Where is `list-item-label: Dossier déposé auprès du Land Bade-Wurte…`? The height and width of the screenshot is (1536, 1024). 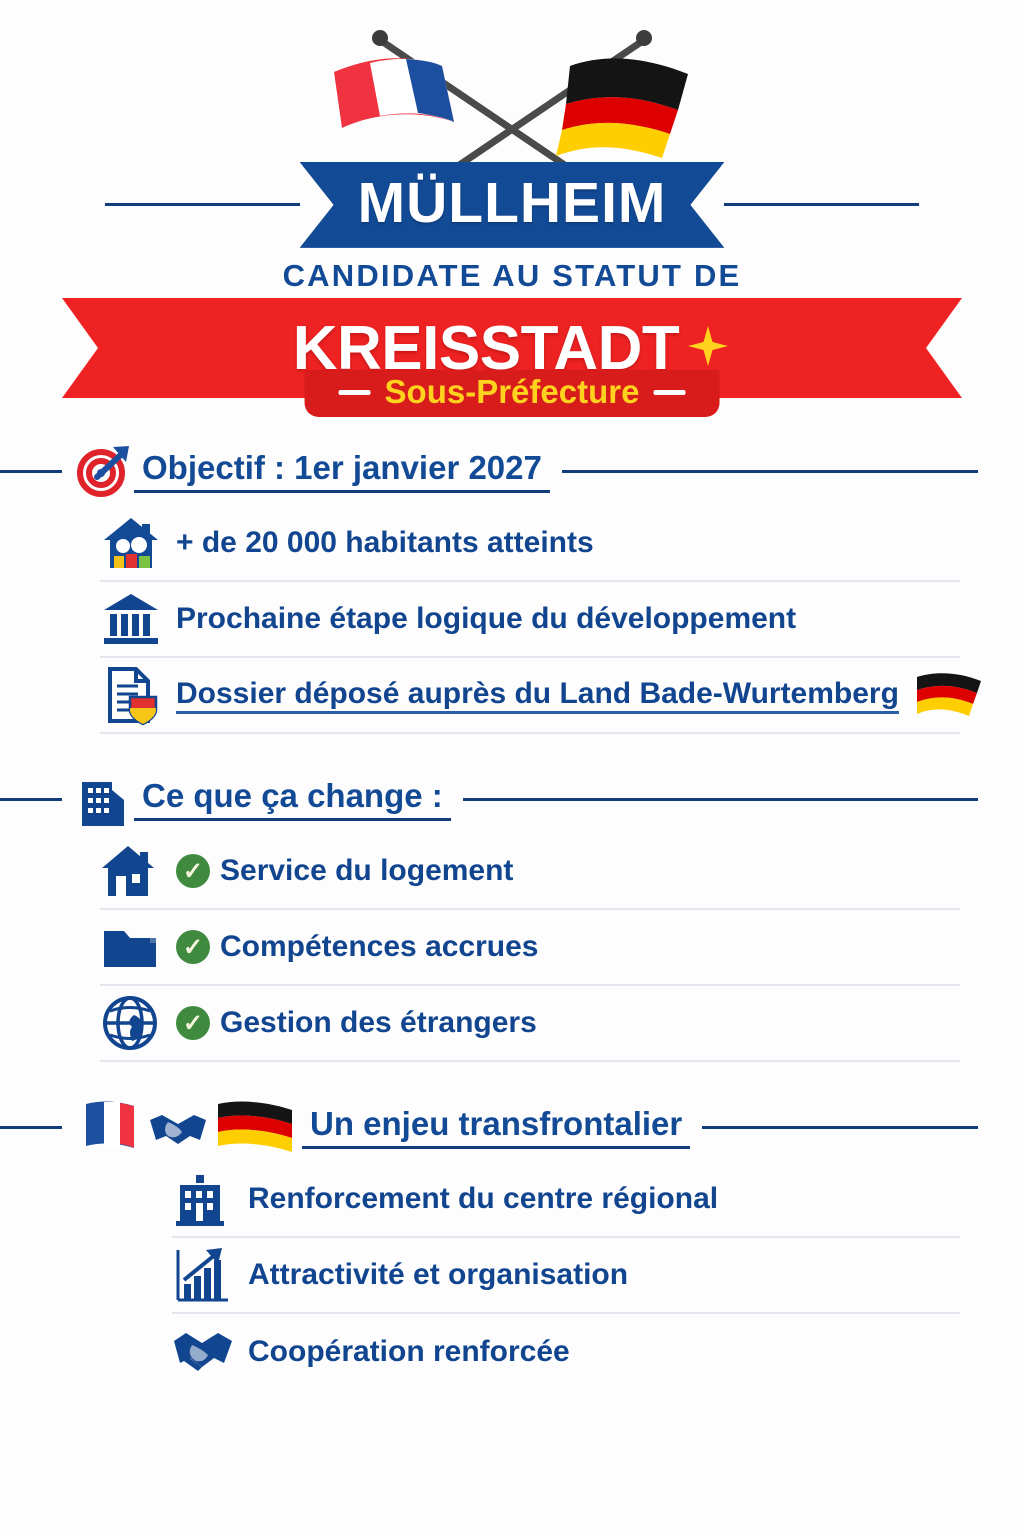 list-item-label: Dossier déposé auprès du Land Bade-Wurte… is located at coordinates (537, 695).